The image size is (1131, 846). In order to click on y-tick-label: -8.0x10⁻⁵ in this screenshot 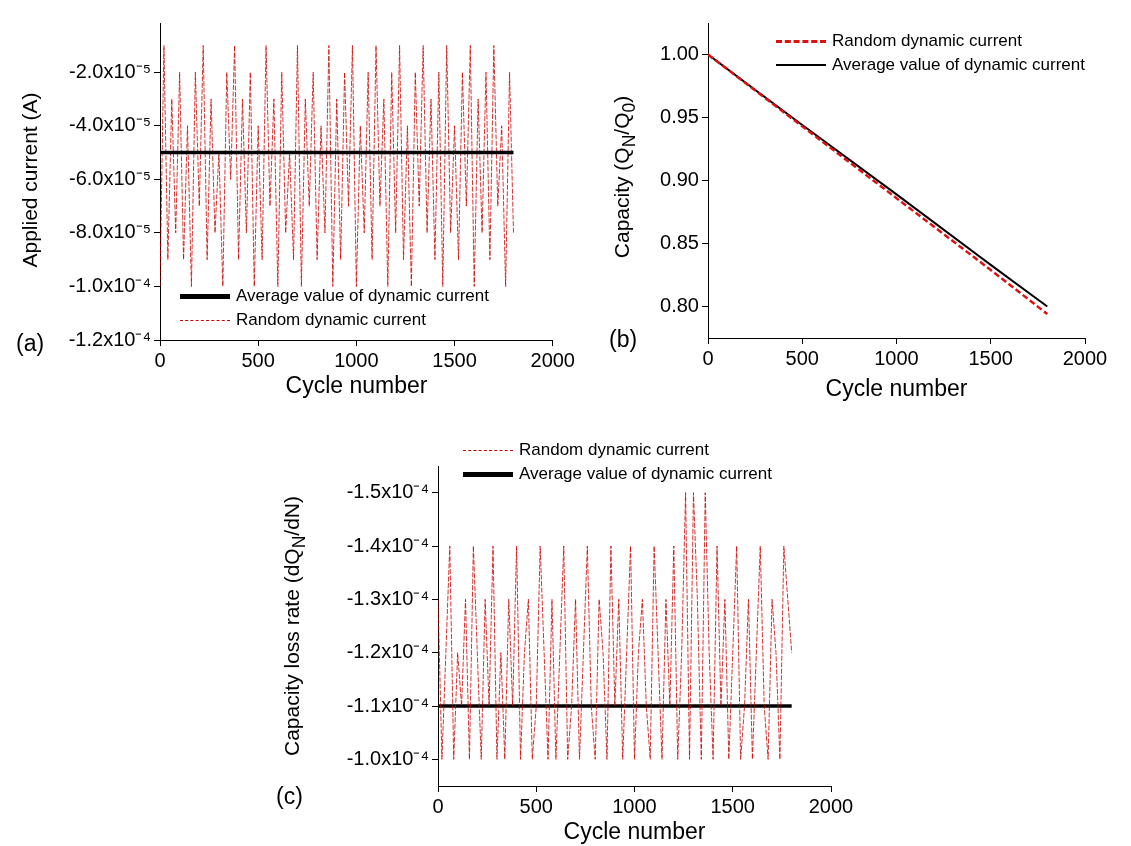, I will do `click(110, 231)`.